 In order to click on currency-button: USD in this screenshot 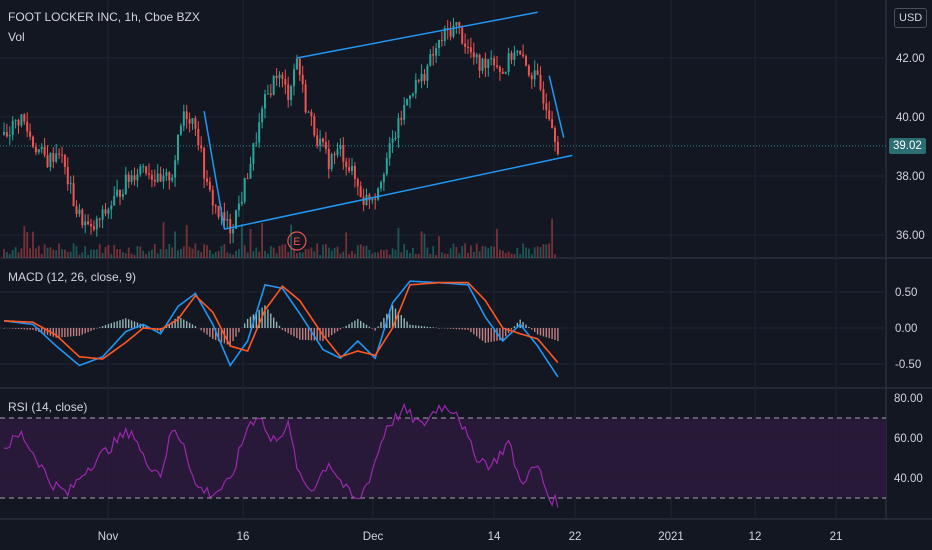, I will do `click(911, 18)`.